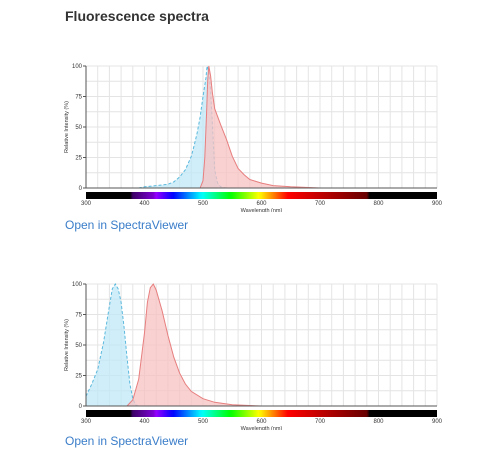 This screenshot has height=461, width=496. I want to click on page-title: Fluorescence spectra, so click(137, 16).